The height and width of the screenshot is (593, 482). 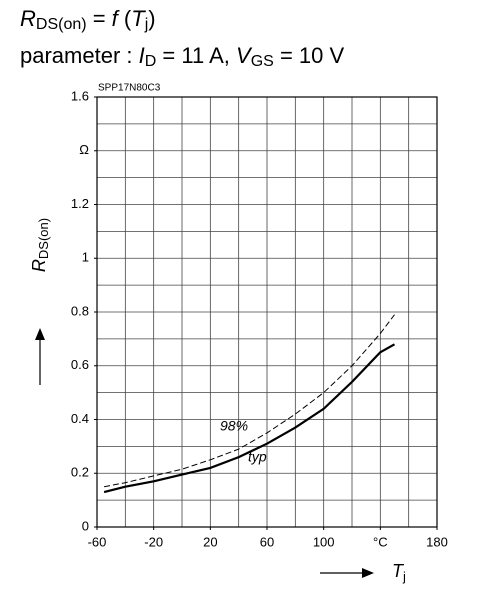 I want to click on y-tick-label: 1, so click(x=85, y=257).